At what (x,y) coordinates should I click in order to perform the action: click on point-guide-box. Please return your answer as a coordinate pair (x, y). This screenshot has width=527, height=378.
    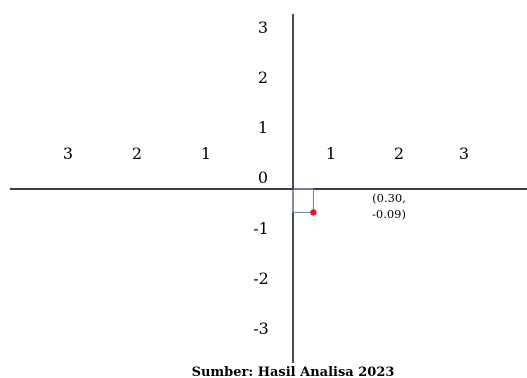
    Looking at the image, I should click on (303, 200).